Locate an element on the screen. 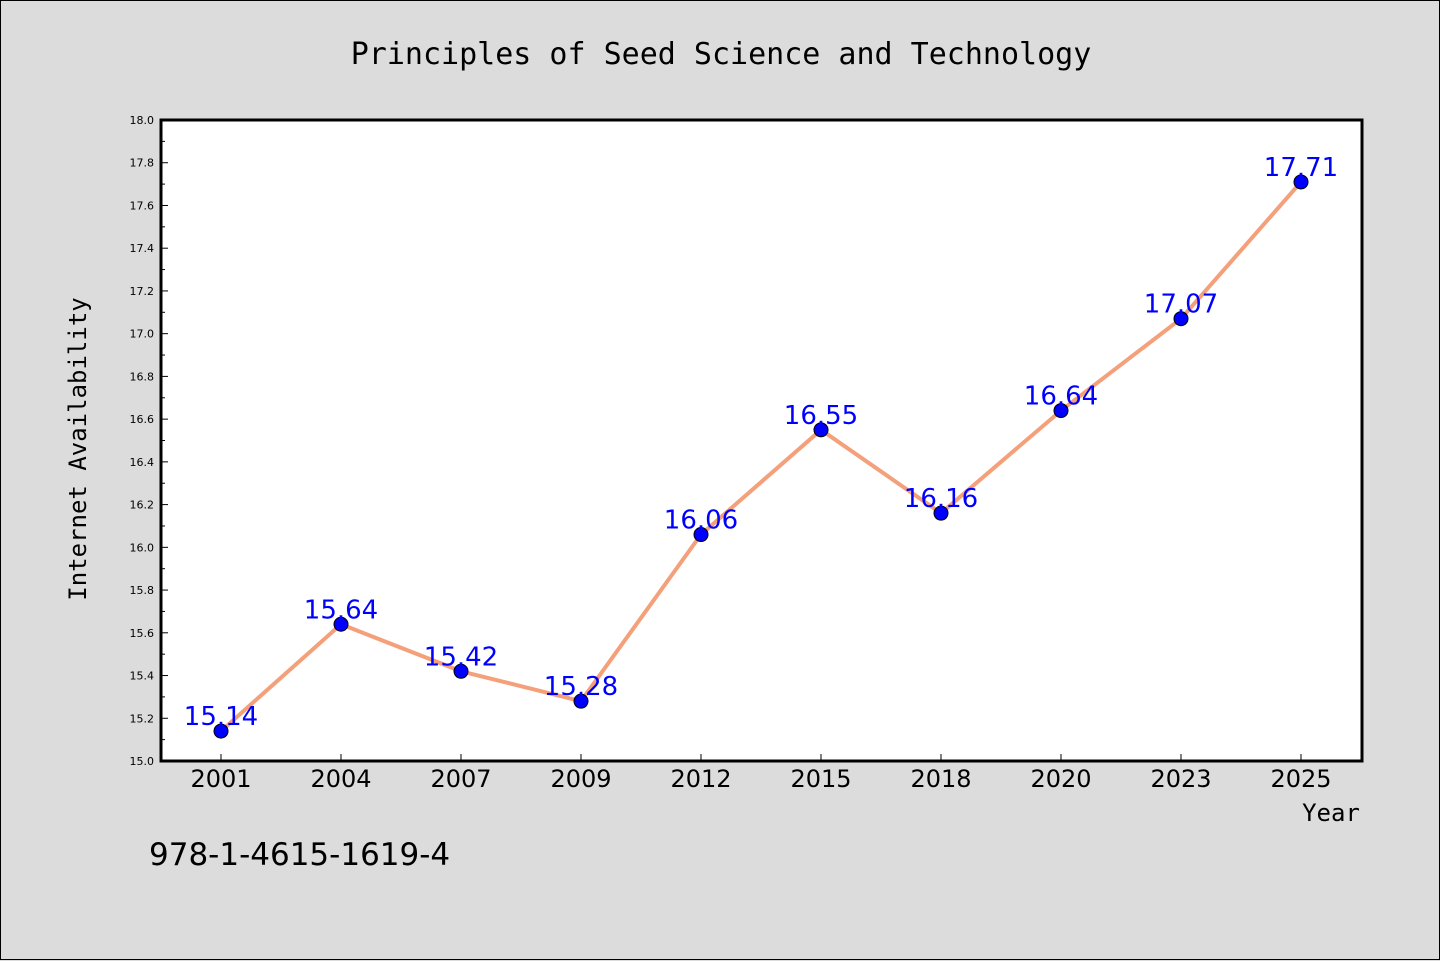  y-tick-label: 16.0 is located at coordinates (142, 547).